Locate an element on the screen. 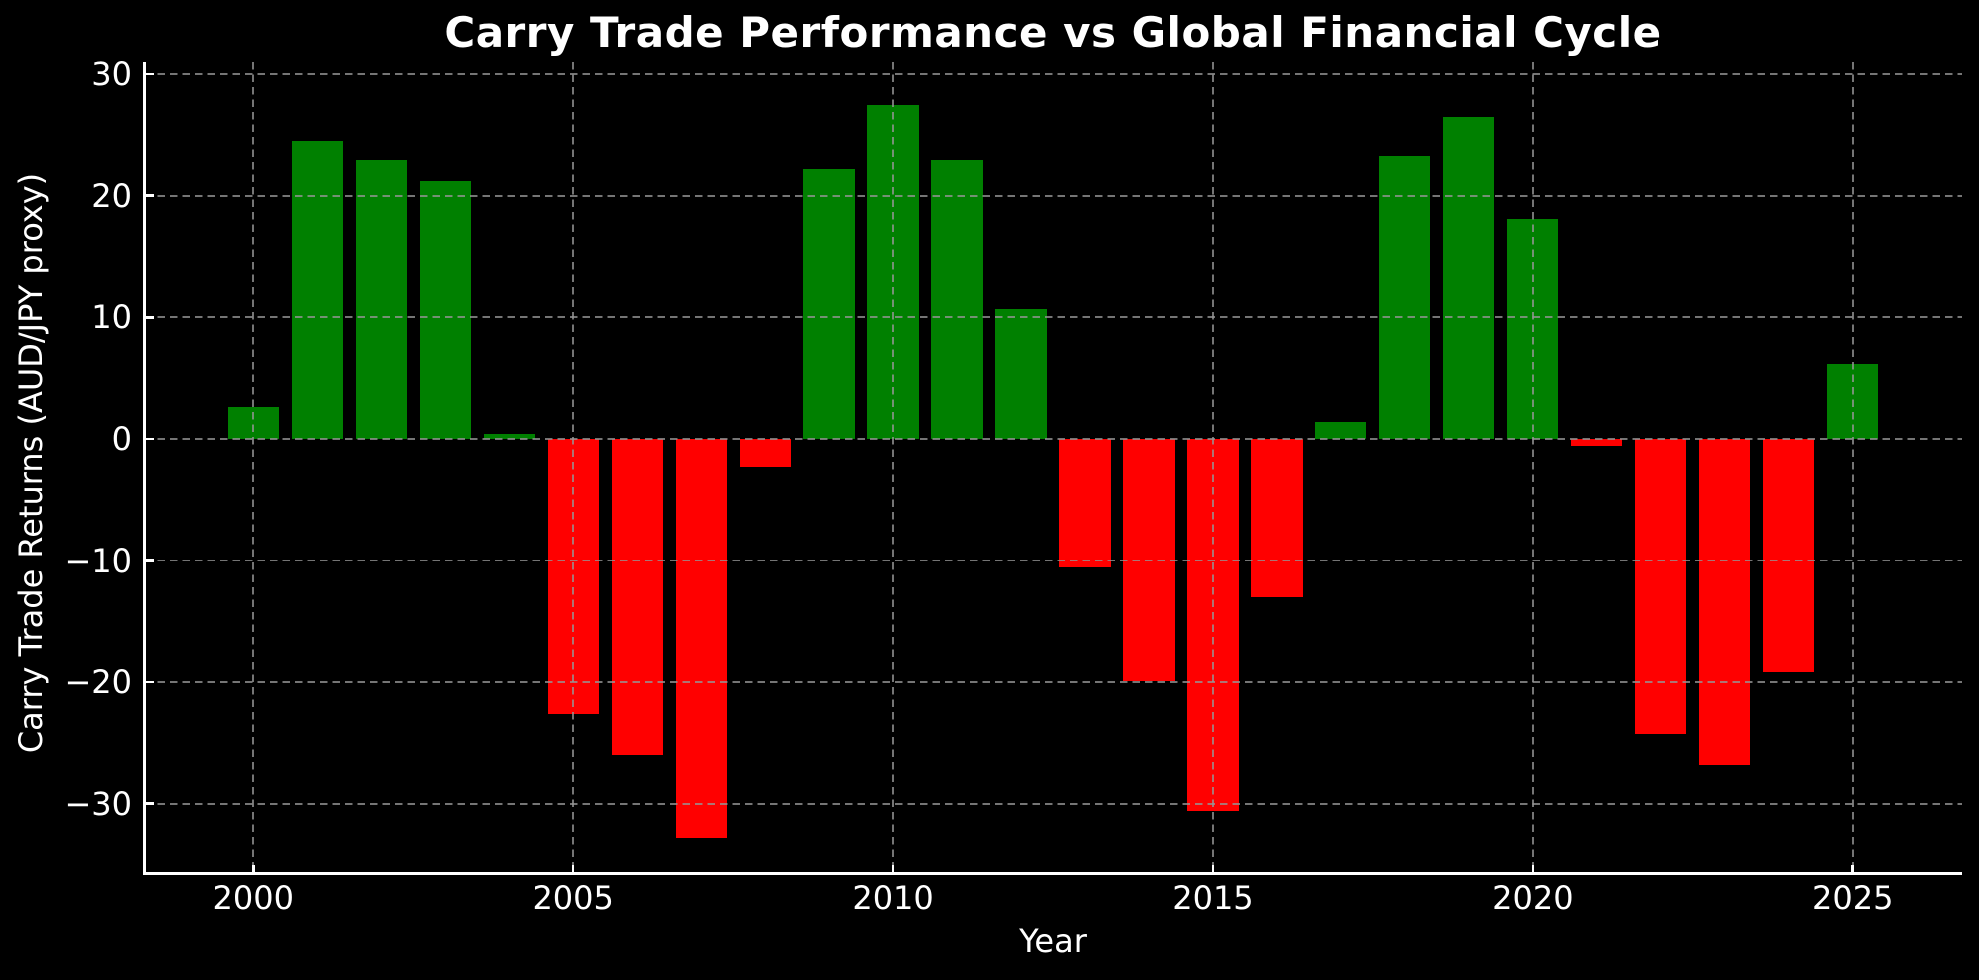 The width and height of the screenshot is (1979, 980). bar-2019 is located at coordinates (1469, 277).